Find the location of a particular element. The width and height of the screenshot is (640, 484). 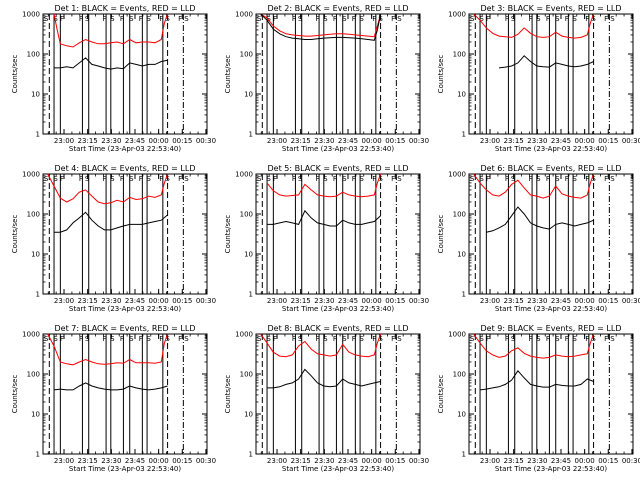

series-line-events is located at coordinates (540, 219).